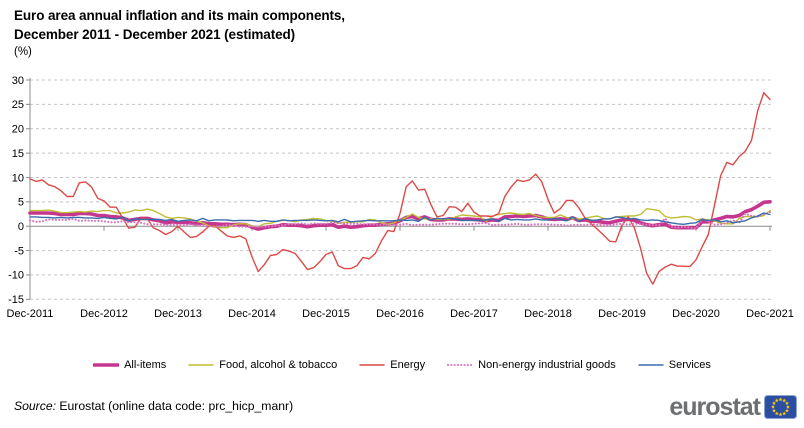 The image size is (804, 428). I want to click on x-tick-label: Dec-2017, so click(474, 314).